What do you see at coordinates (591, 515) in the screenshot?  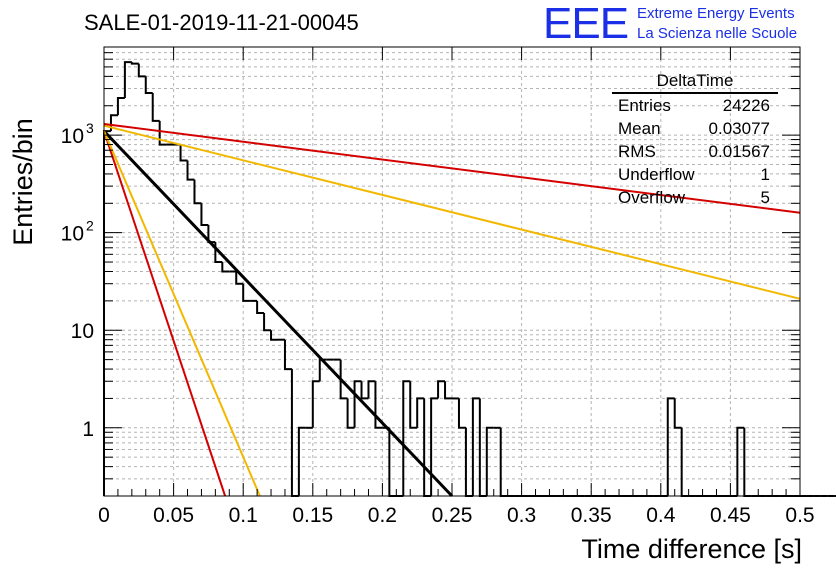 I see `x-tick-label: 0.35` at bounding box center [591, 515].